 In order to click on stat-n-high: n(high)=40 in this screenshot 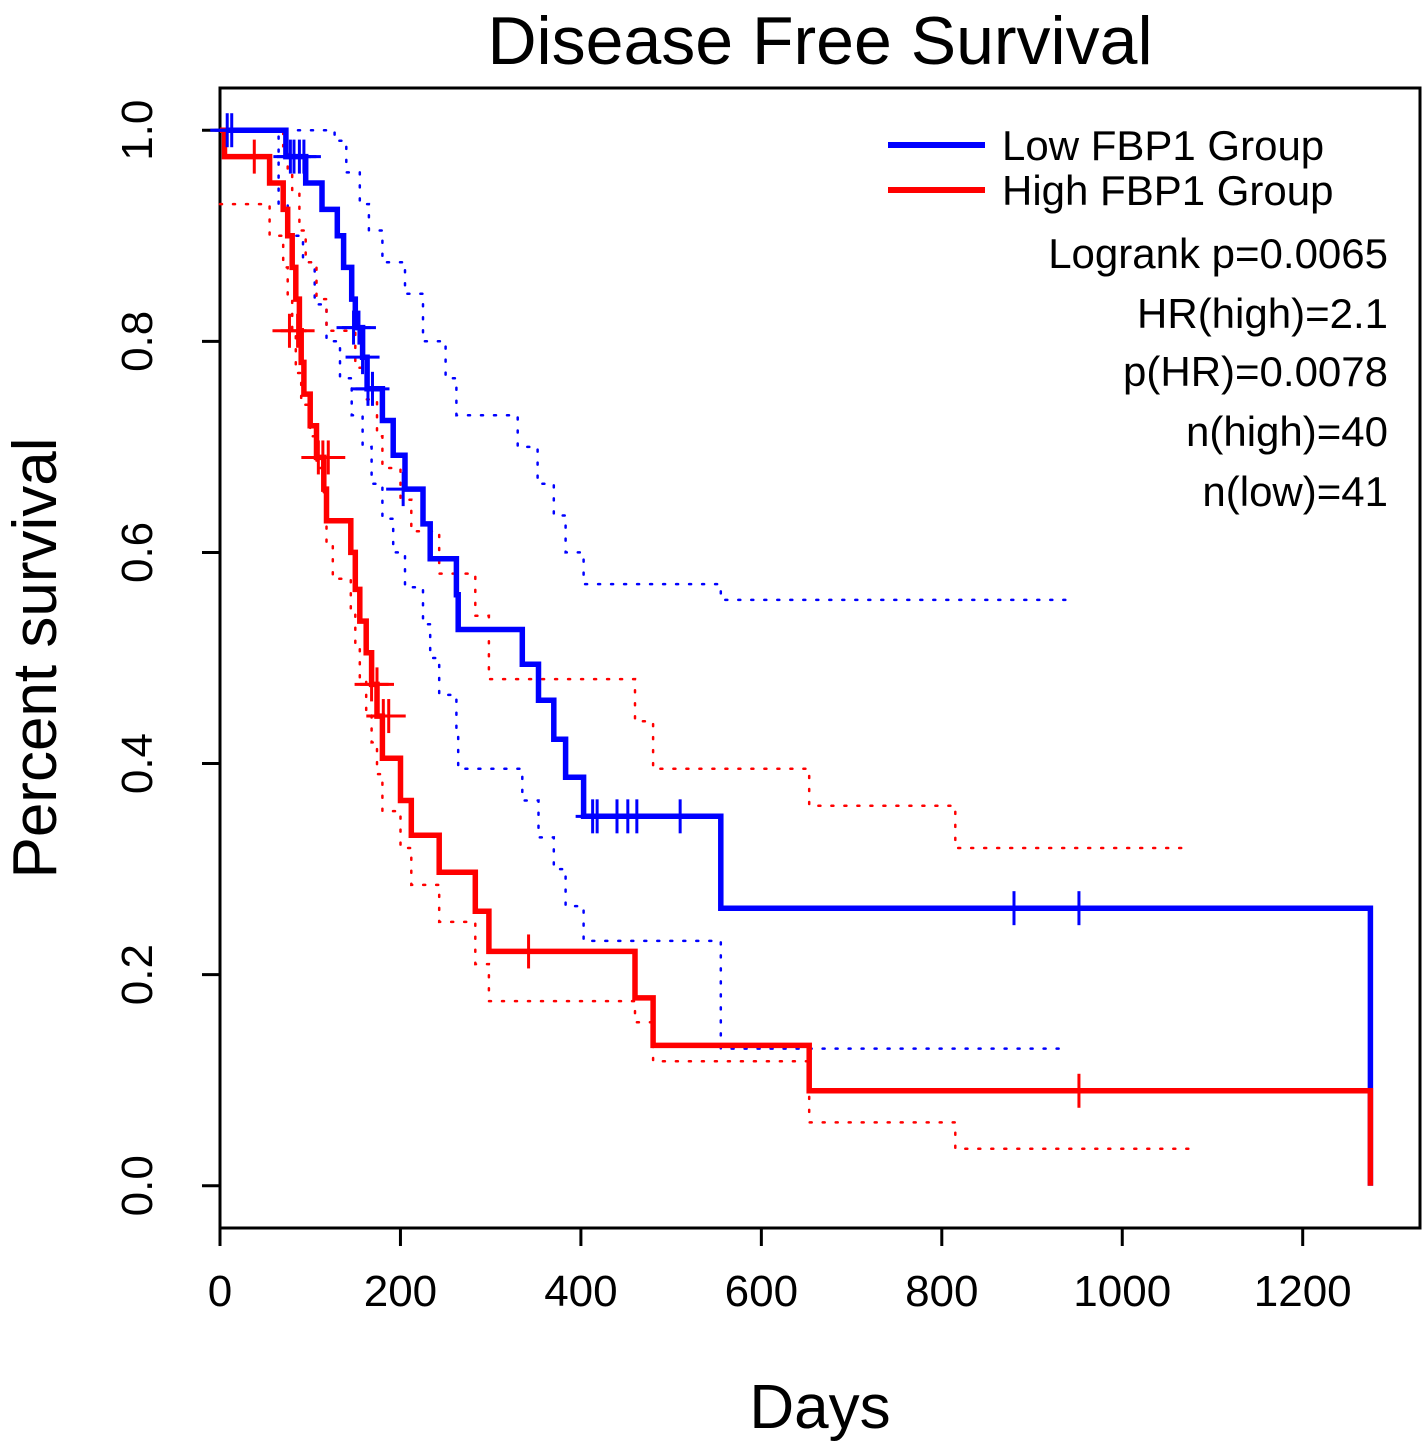, I will do `click(1287, 431)`.